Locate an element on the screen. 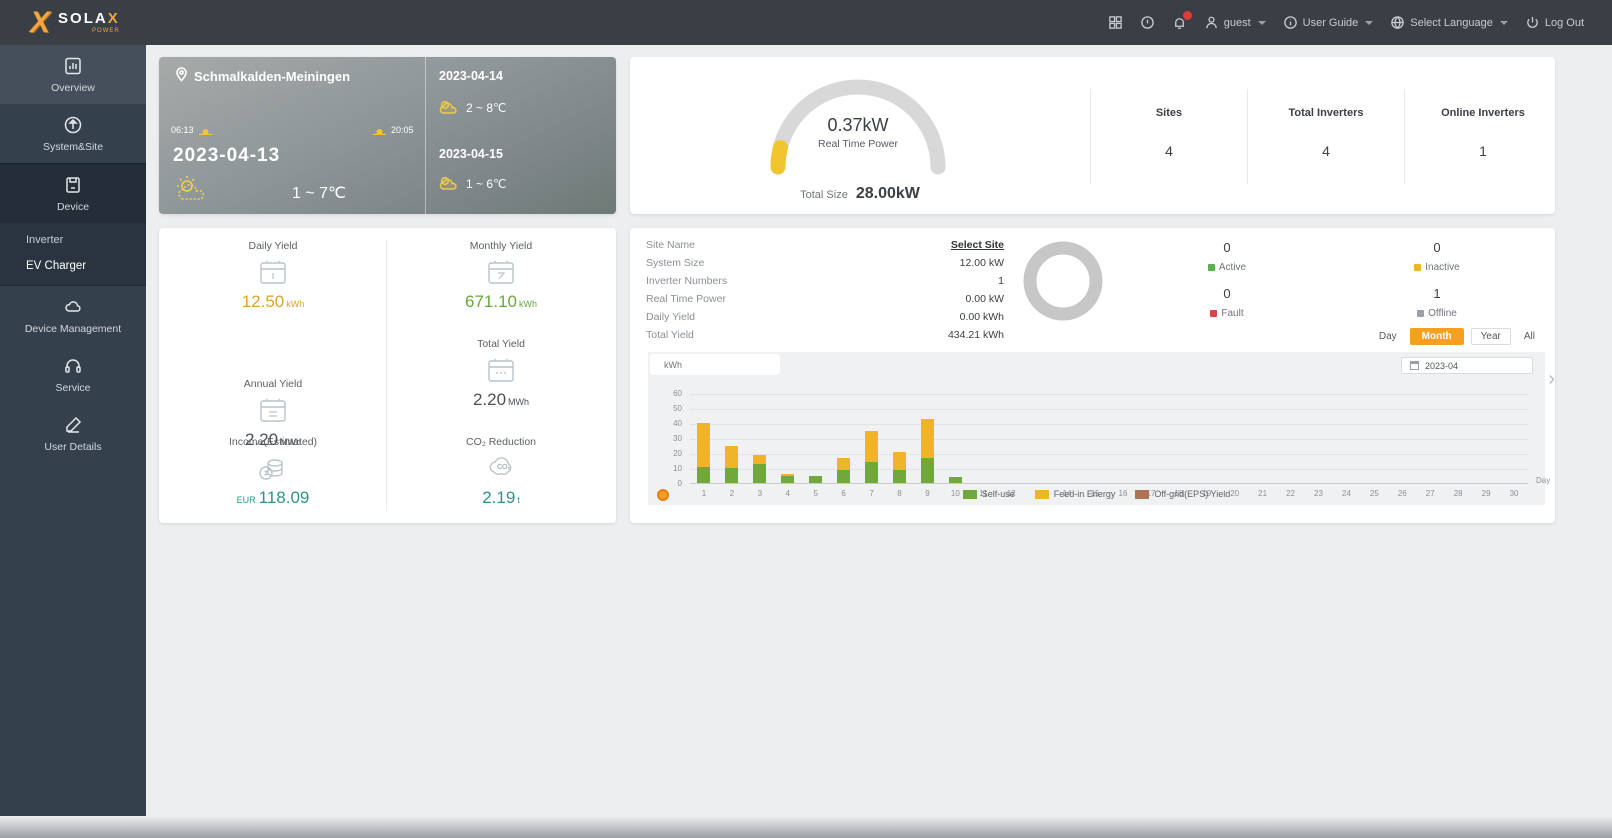 This screenshot has width=1612, height=838. language-menu: Select Language is located at coordinates (1449, 22).